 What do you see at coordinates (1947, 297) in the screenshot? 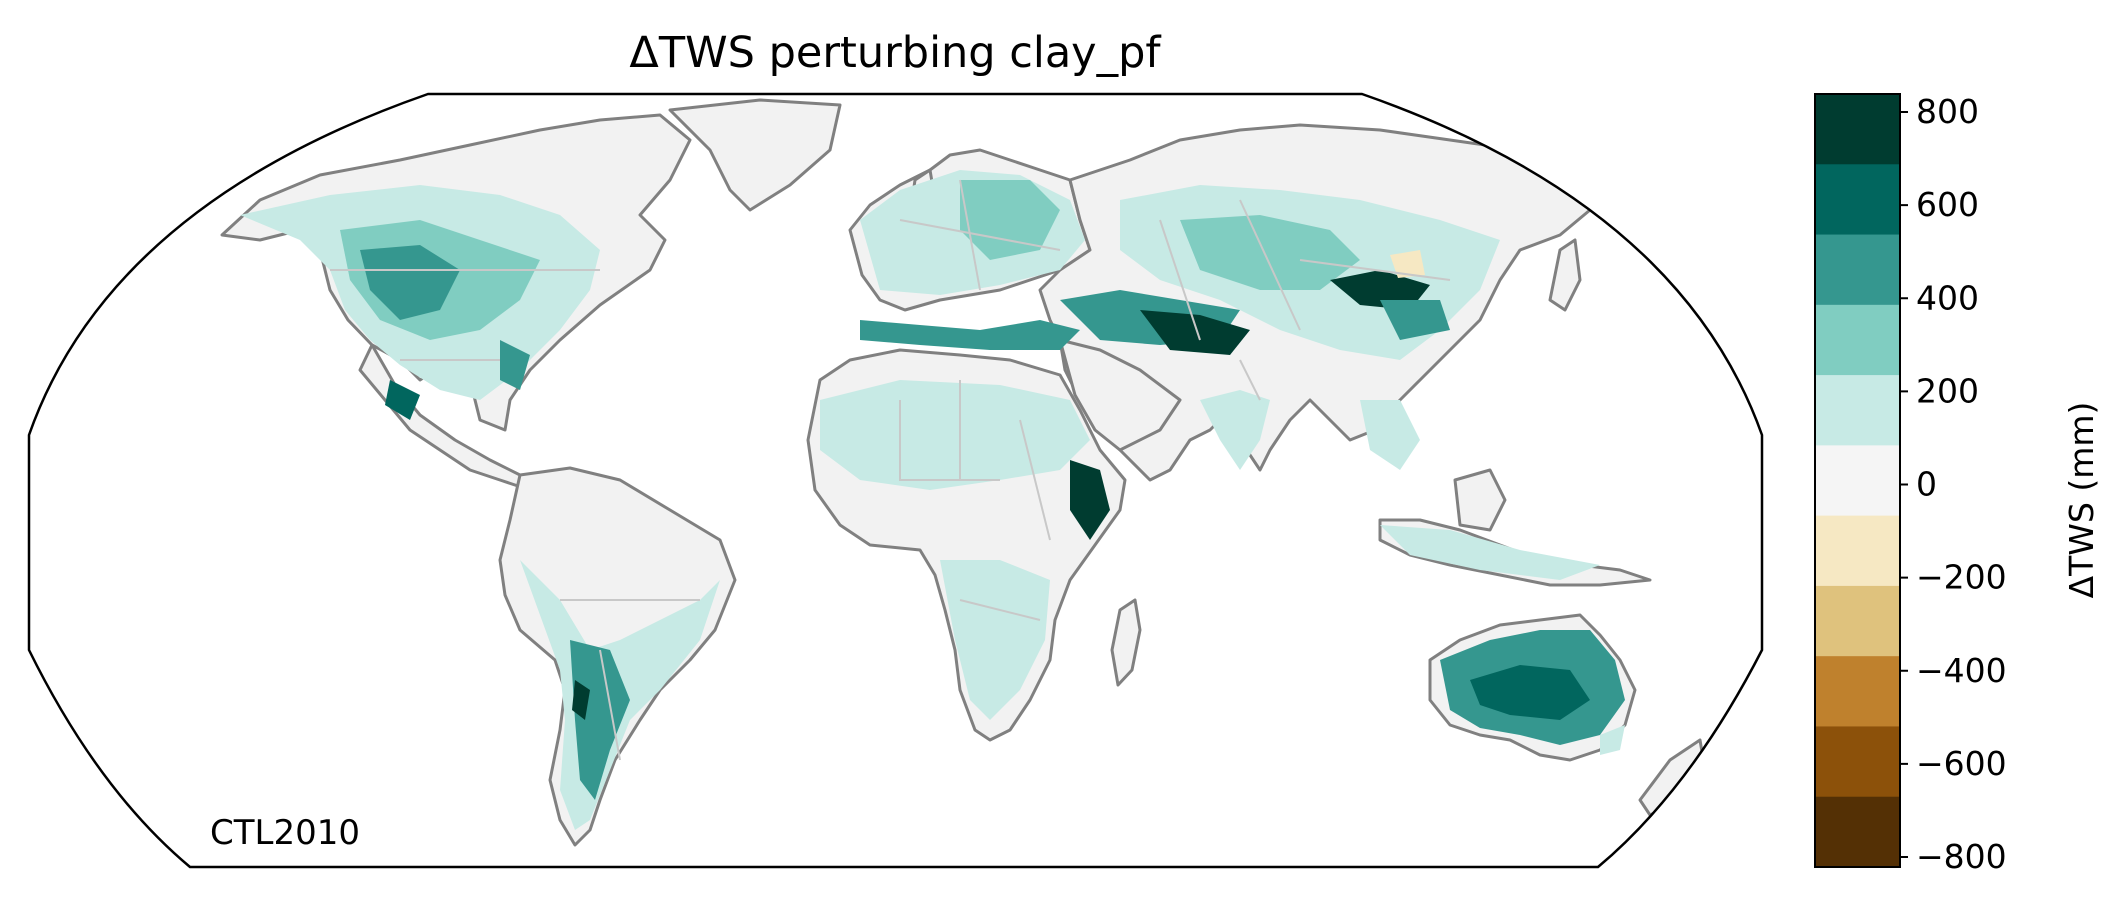
I see `colorbar-tick-label: 400` at bounding box center [1947, 297].